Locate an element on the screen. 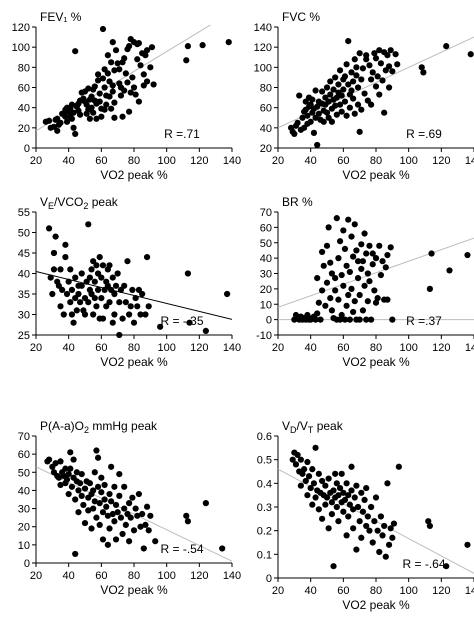  y-tick-label: 55 is located at coordinates (24, 213).